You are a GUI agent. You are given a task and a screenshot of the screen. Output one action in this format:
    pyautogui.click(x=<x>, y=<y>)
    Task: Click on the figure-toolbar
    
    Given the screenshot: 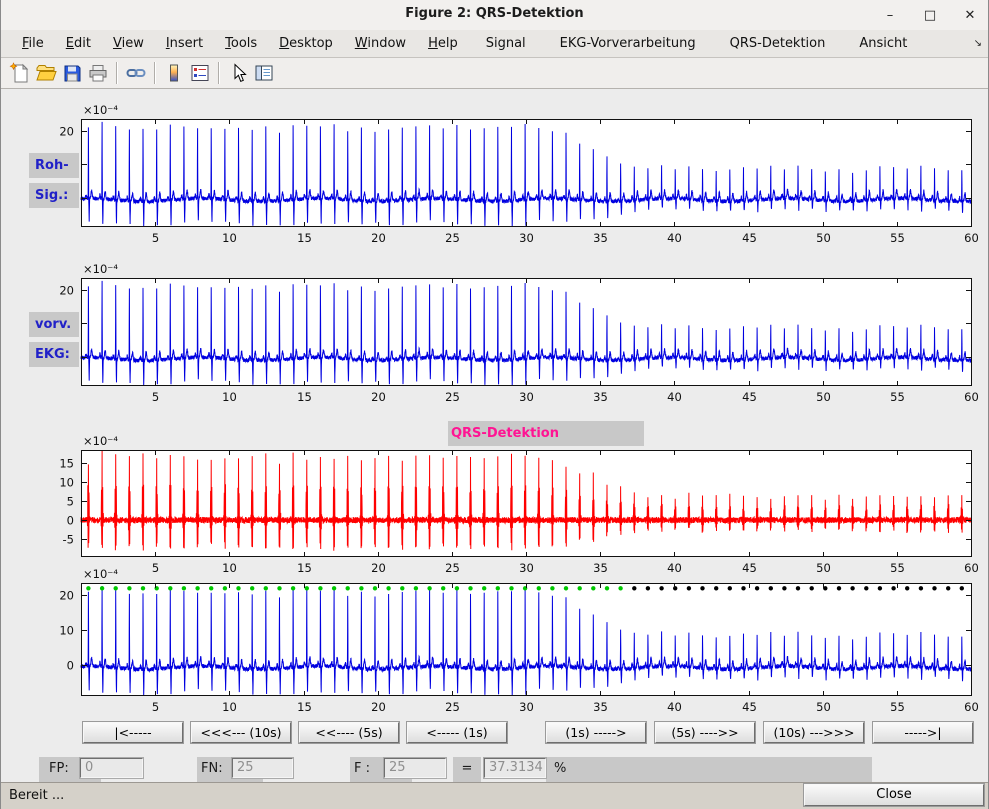 What is the action you would take?
    pyautogui.click(x=494, y=73)
    